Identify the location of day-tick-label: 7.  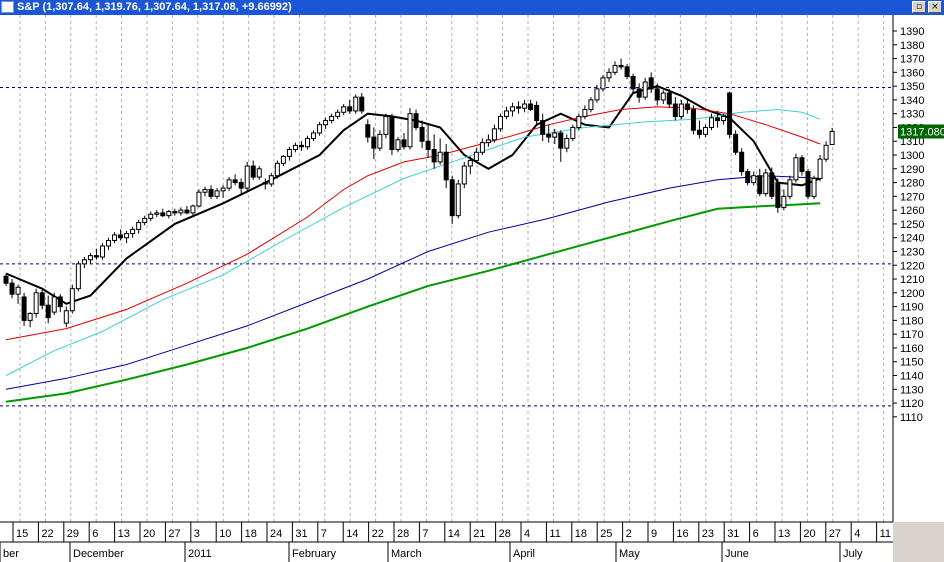
(425, 534).